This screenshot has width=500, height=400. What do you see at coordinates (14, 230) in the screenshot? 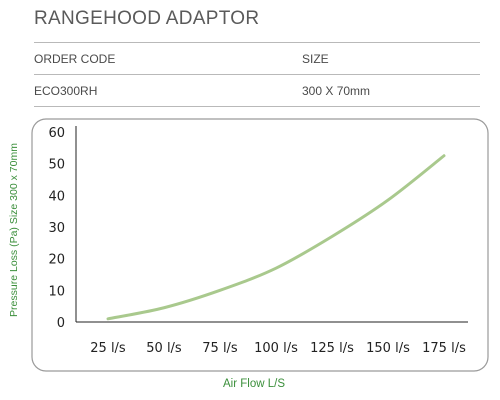
I see `y-axis-title: Pressure Loss (Pa) Size 300 x 70mm` at bounding box center [14, 230].